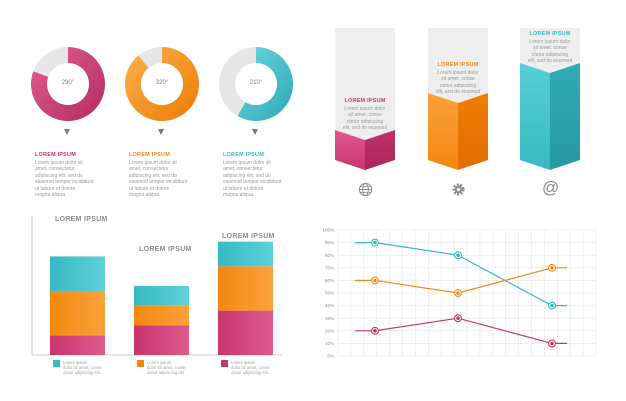  I want to click on banner-2-left-face, so click(443, 131).